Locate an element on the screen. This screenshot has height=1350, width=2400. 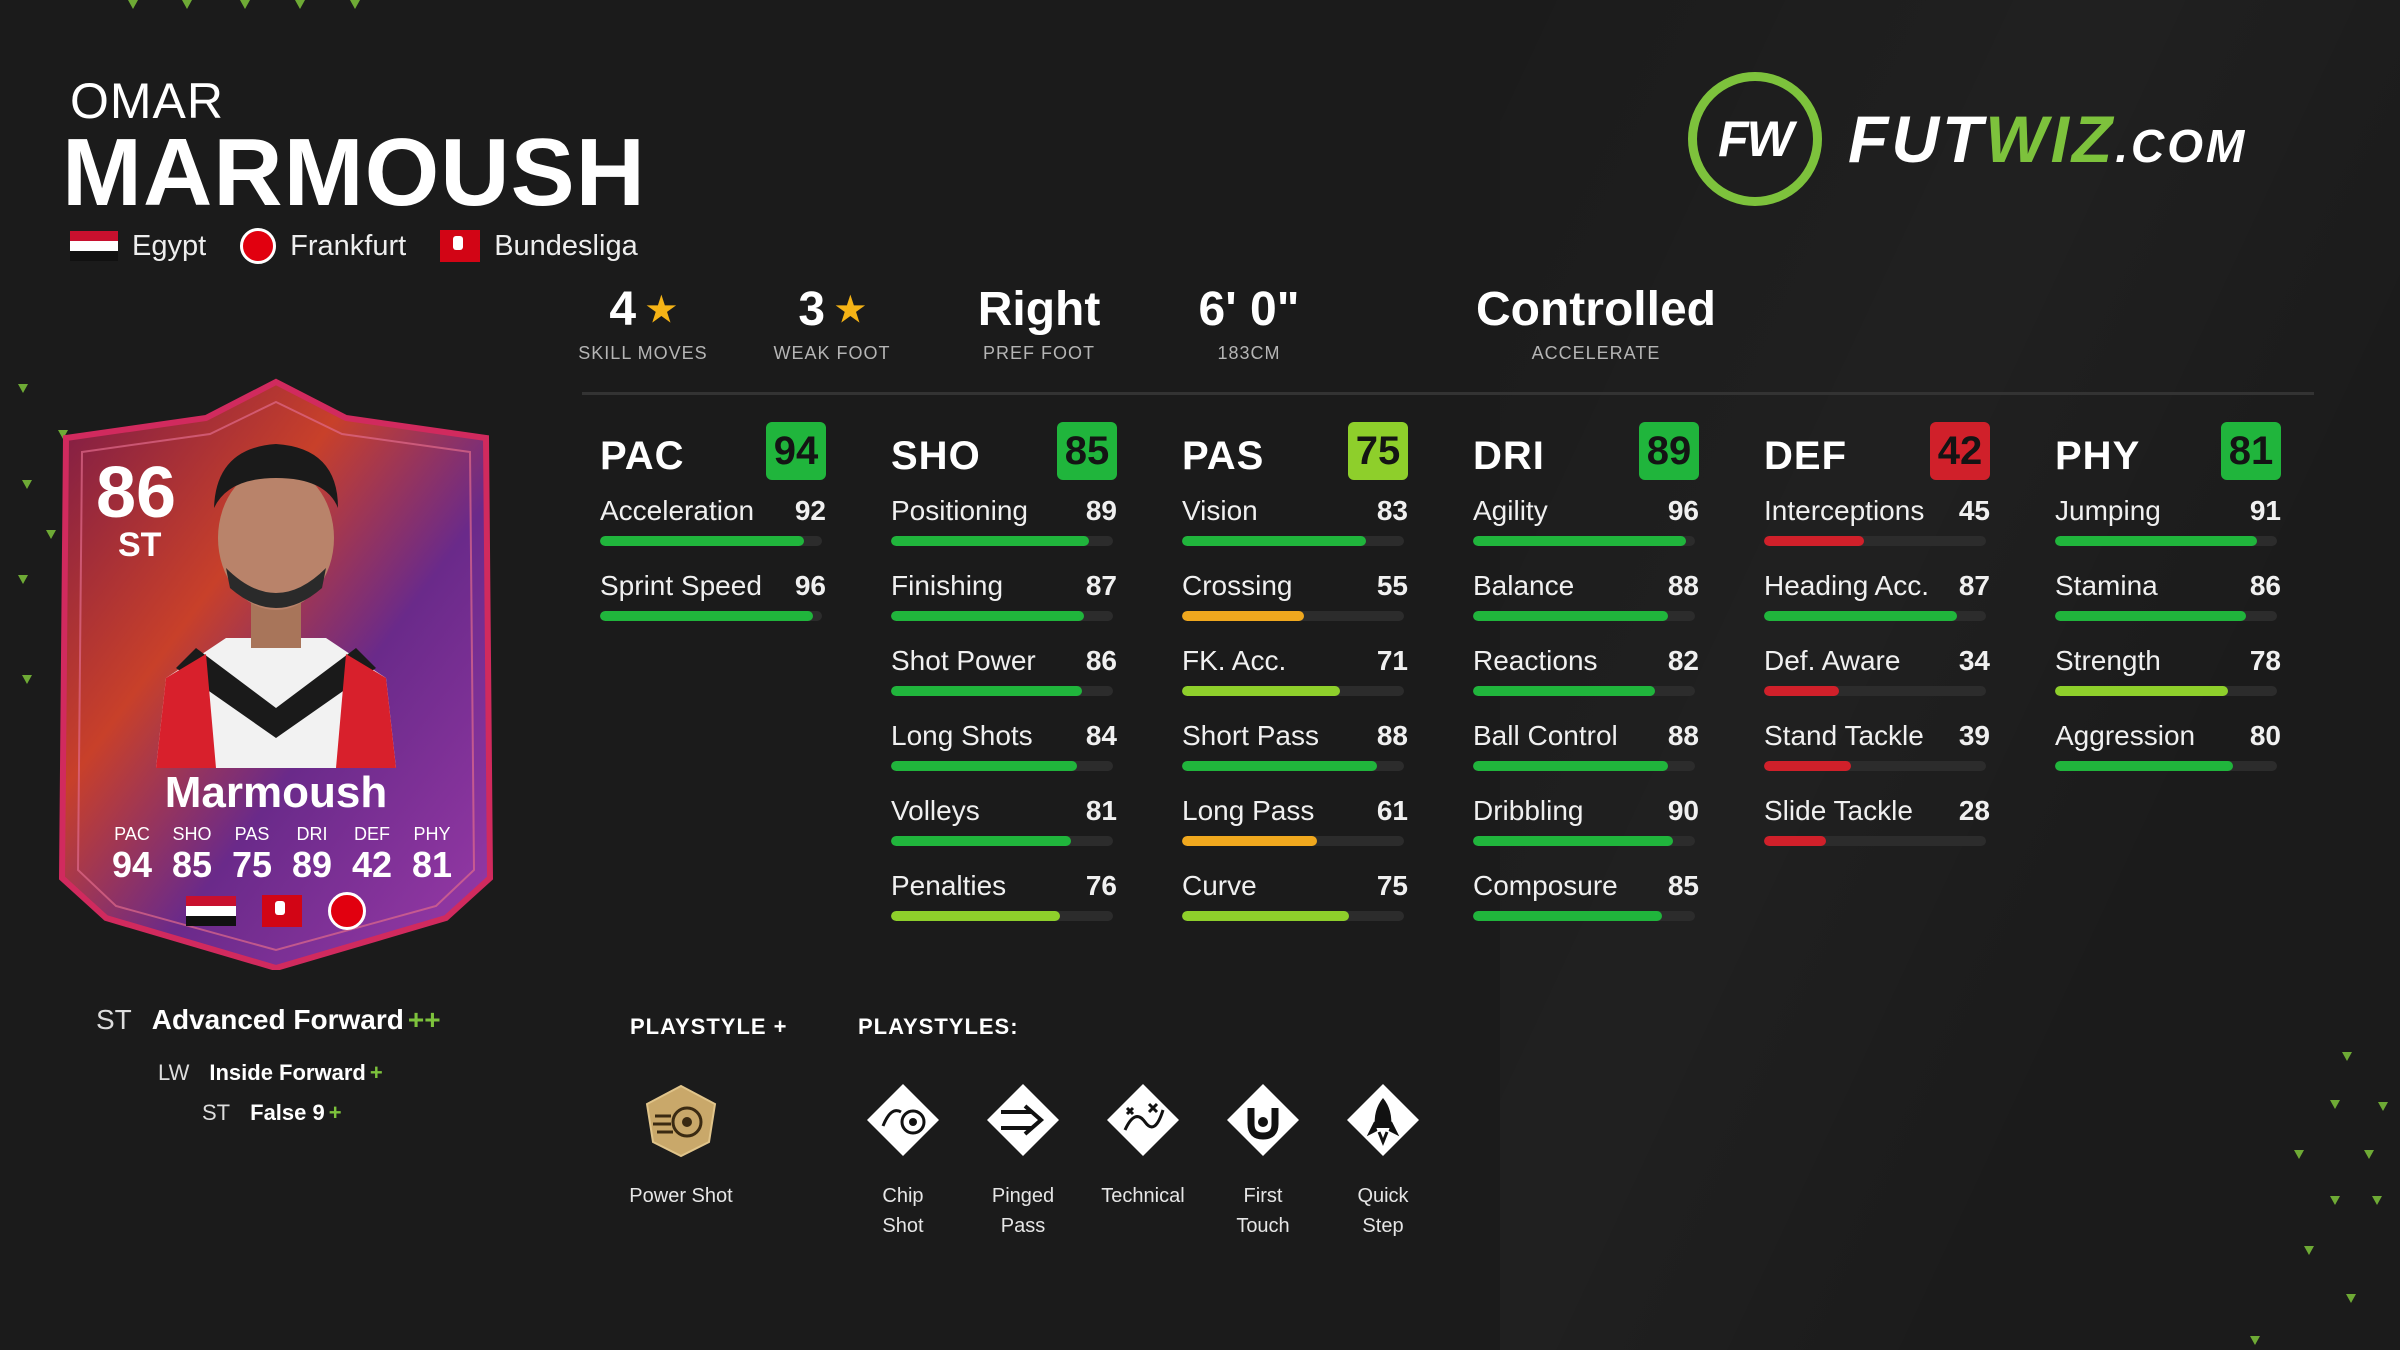
stat-row-text: Slide Tackle 28 is located at coordinates (1877, 811).